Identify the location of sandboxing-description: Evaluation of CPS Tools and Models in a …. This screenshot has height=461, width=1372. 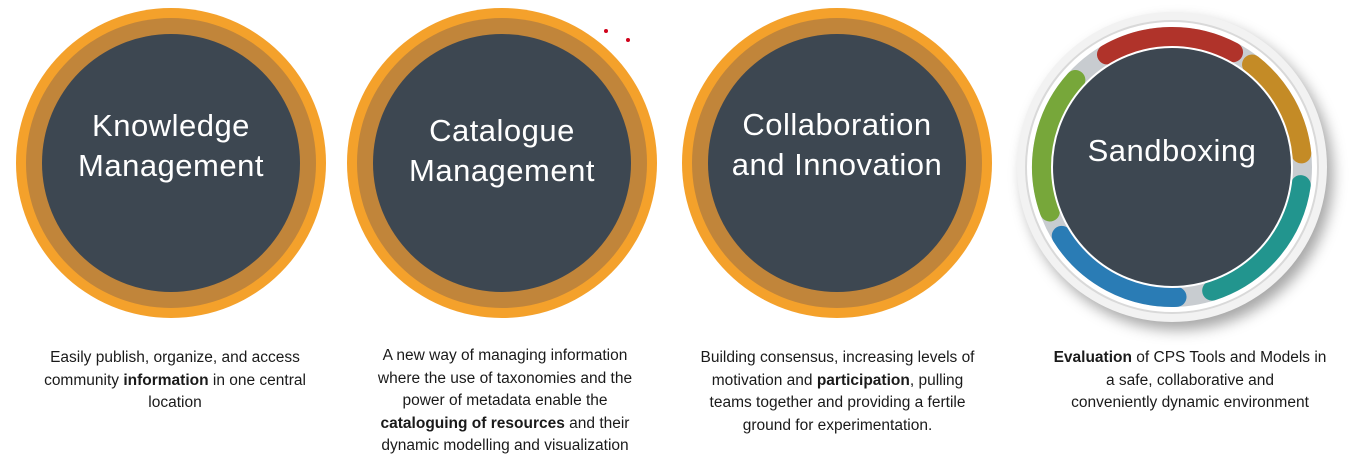
(1190, 381).